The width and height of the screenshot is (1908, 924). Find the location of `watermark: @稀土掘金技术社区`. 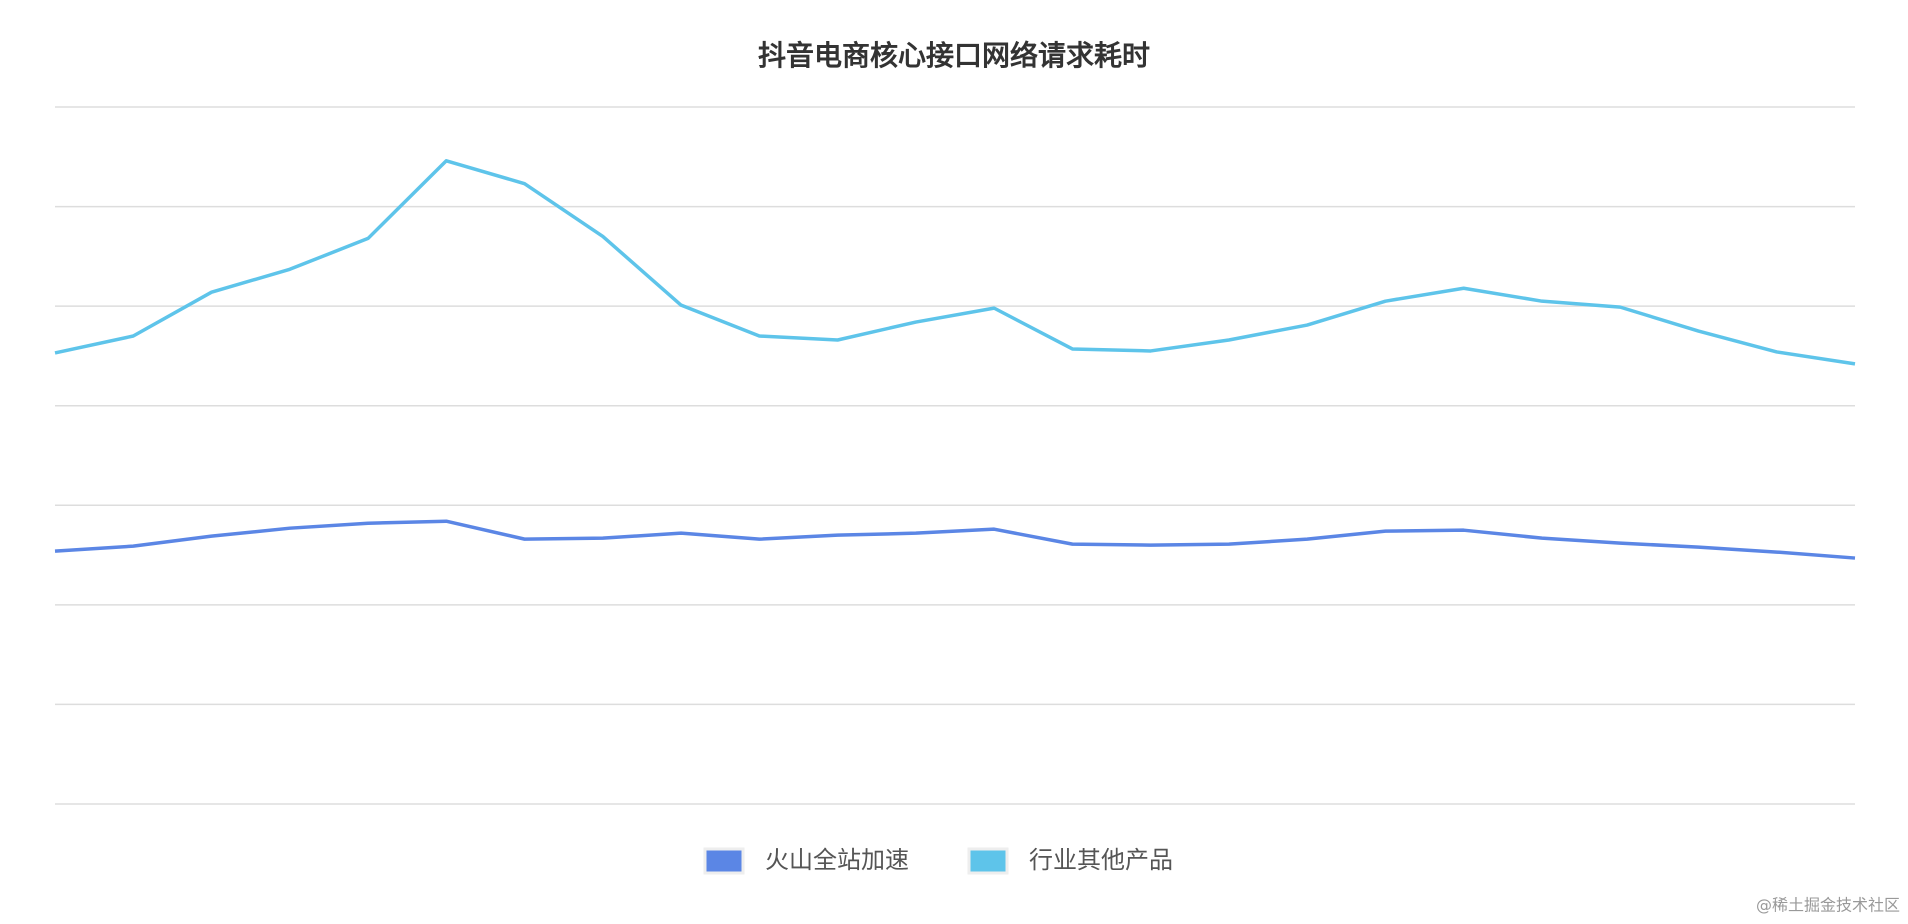

watermark: @稀土掘金技术社区 is located at coordinates (1828, 905).